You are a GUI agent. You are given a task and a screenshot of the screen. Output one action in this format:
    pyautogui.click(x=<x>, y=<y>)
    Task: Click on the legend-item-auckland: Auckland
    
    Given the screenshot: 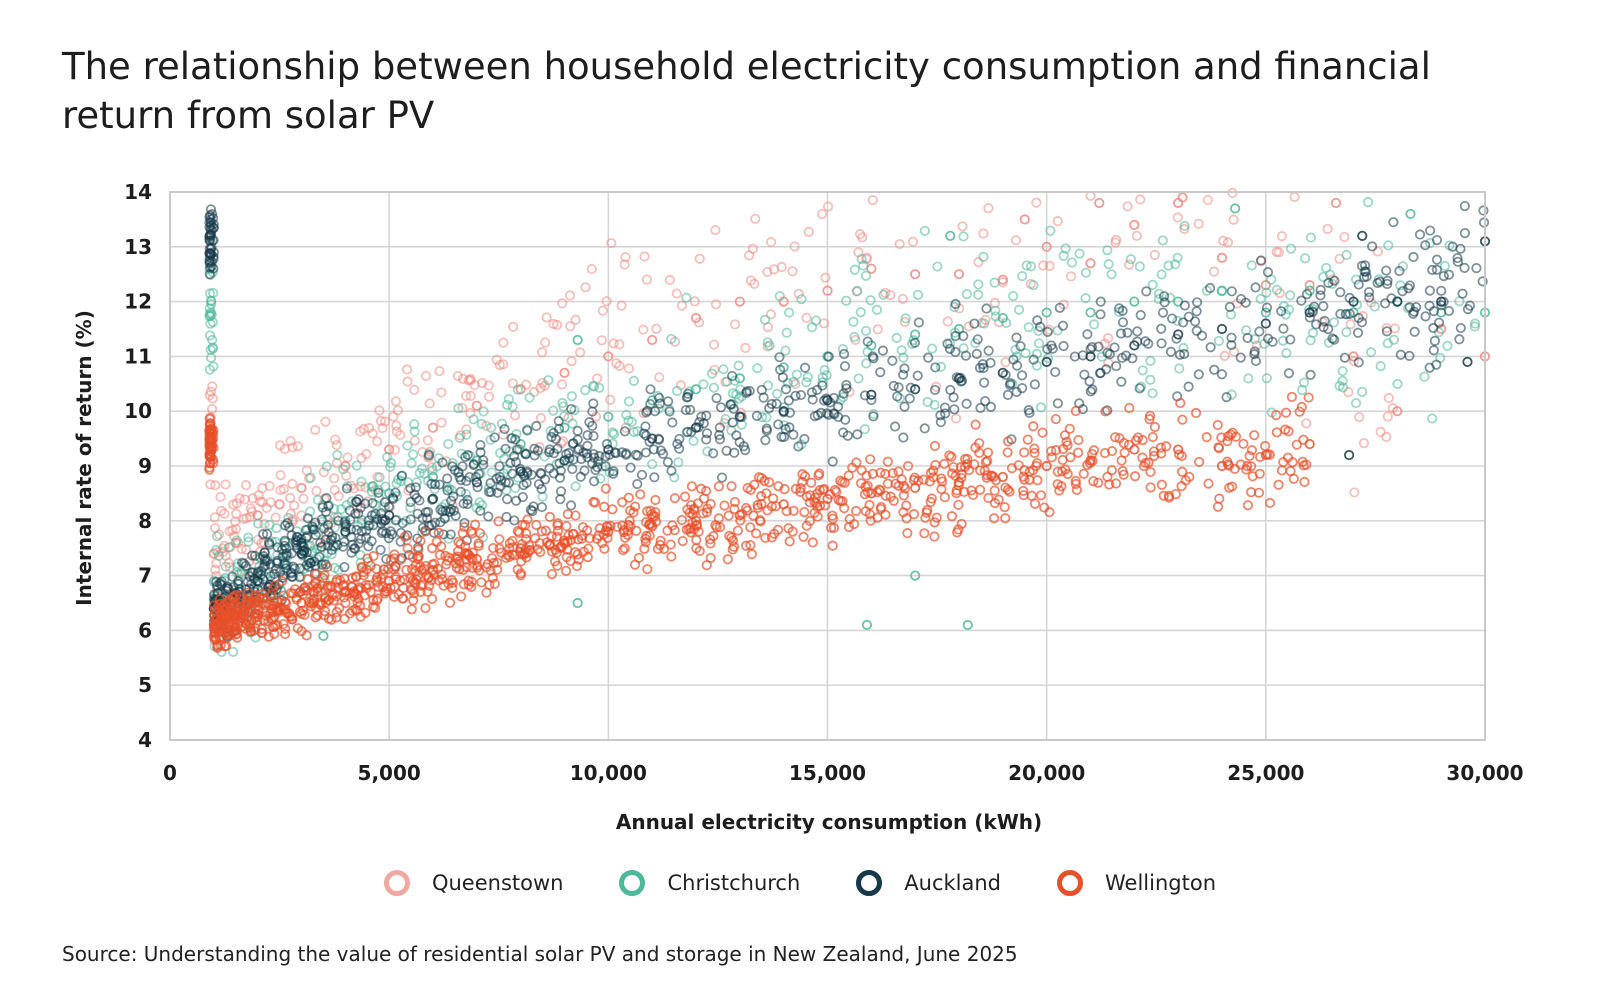 What is the action you would take?
    pyautogui.click(x=928, y=883)
    